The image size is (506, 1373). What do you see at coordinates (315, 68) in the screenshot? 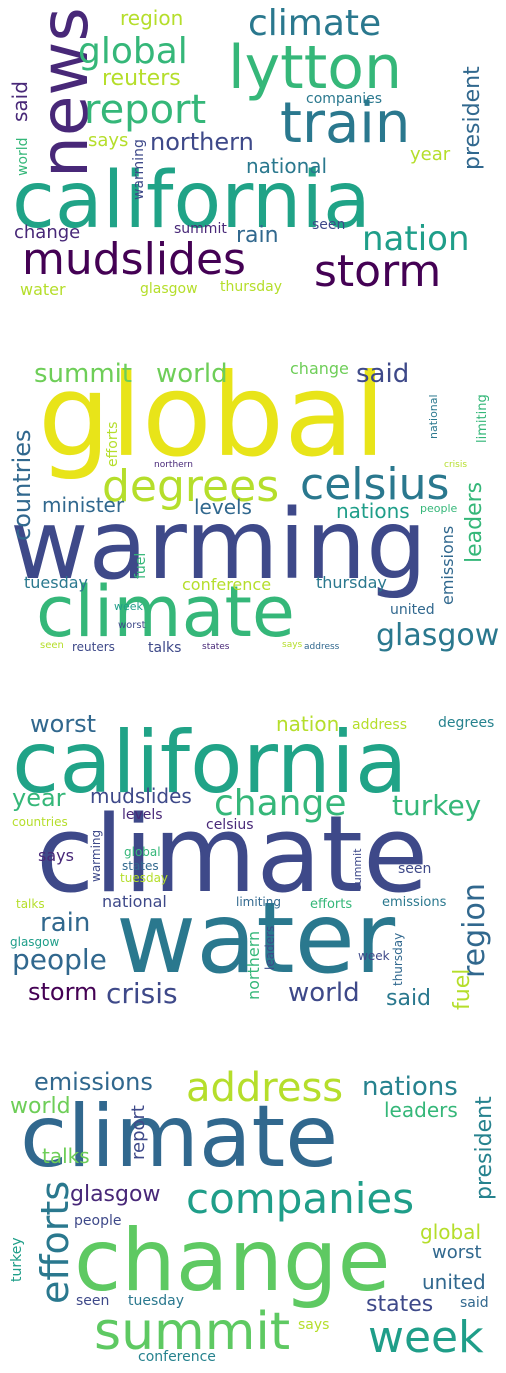
I see `word: lytton` at bounding box center [315, 68].